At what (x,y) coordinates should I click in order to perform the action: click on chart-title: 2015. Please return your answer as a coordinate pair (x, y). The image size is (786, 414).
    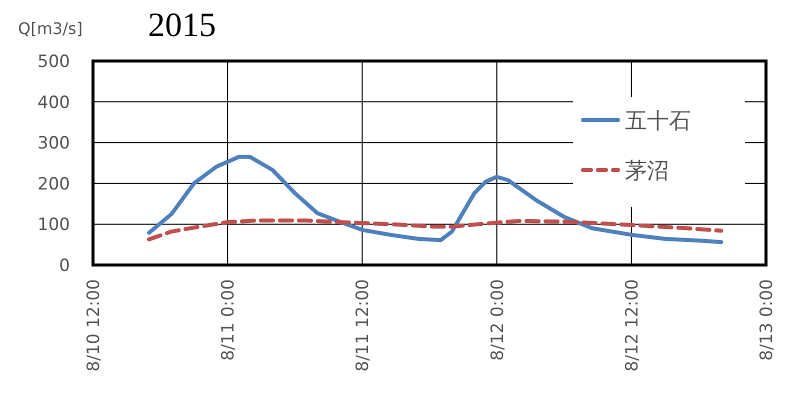
    Looking at the image, I should click on (182, 25).